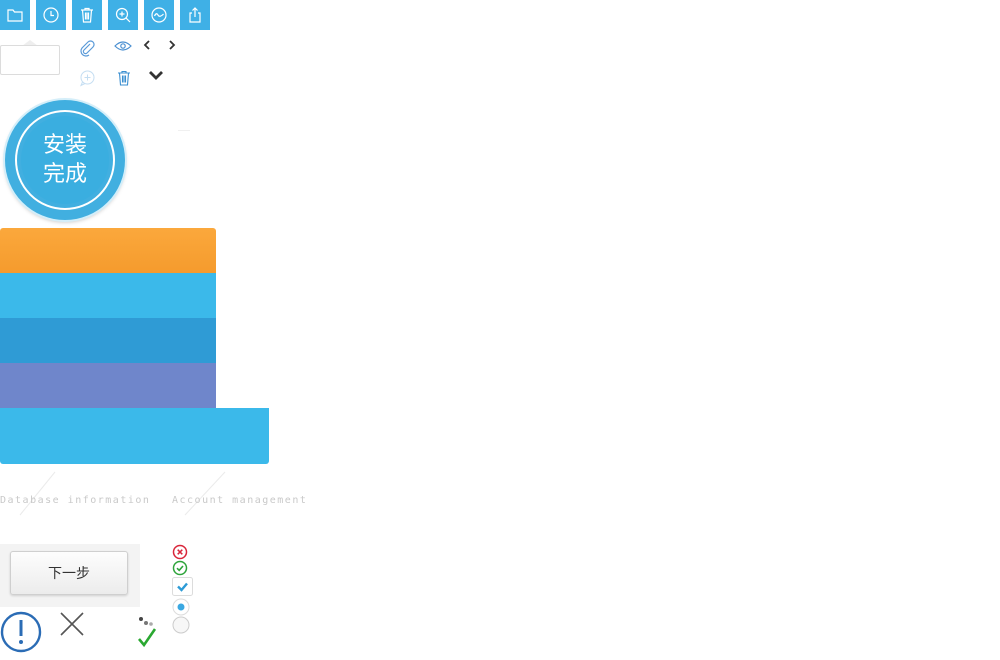 The width and height of the screenshot is (1000, 660). I want to click on clock-icon, so click(51, 15).